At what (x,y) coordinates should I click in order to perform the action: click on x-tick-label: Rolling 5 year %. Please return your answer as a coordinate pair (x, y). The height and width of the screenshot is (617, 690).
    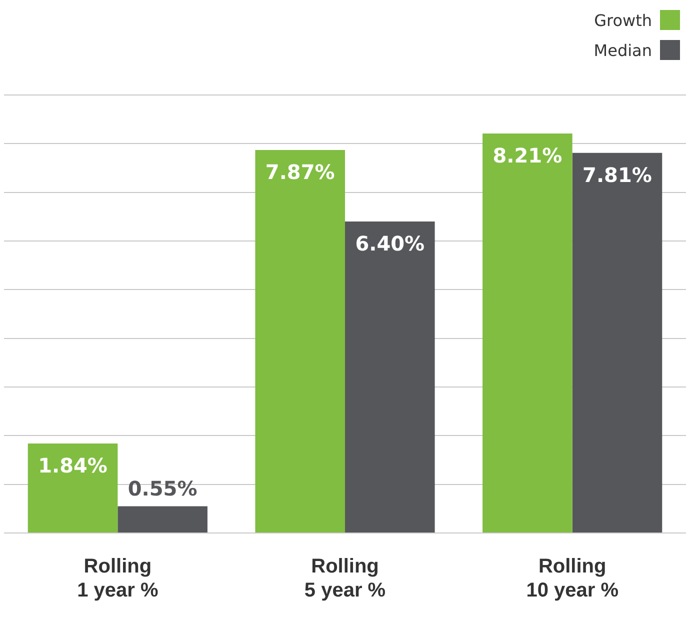
    Looking at the image, I should click on (345, 579).